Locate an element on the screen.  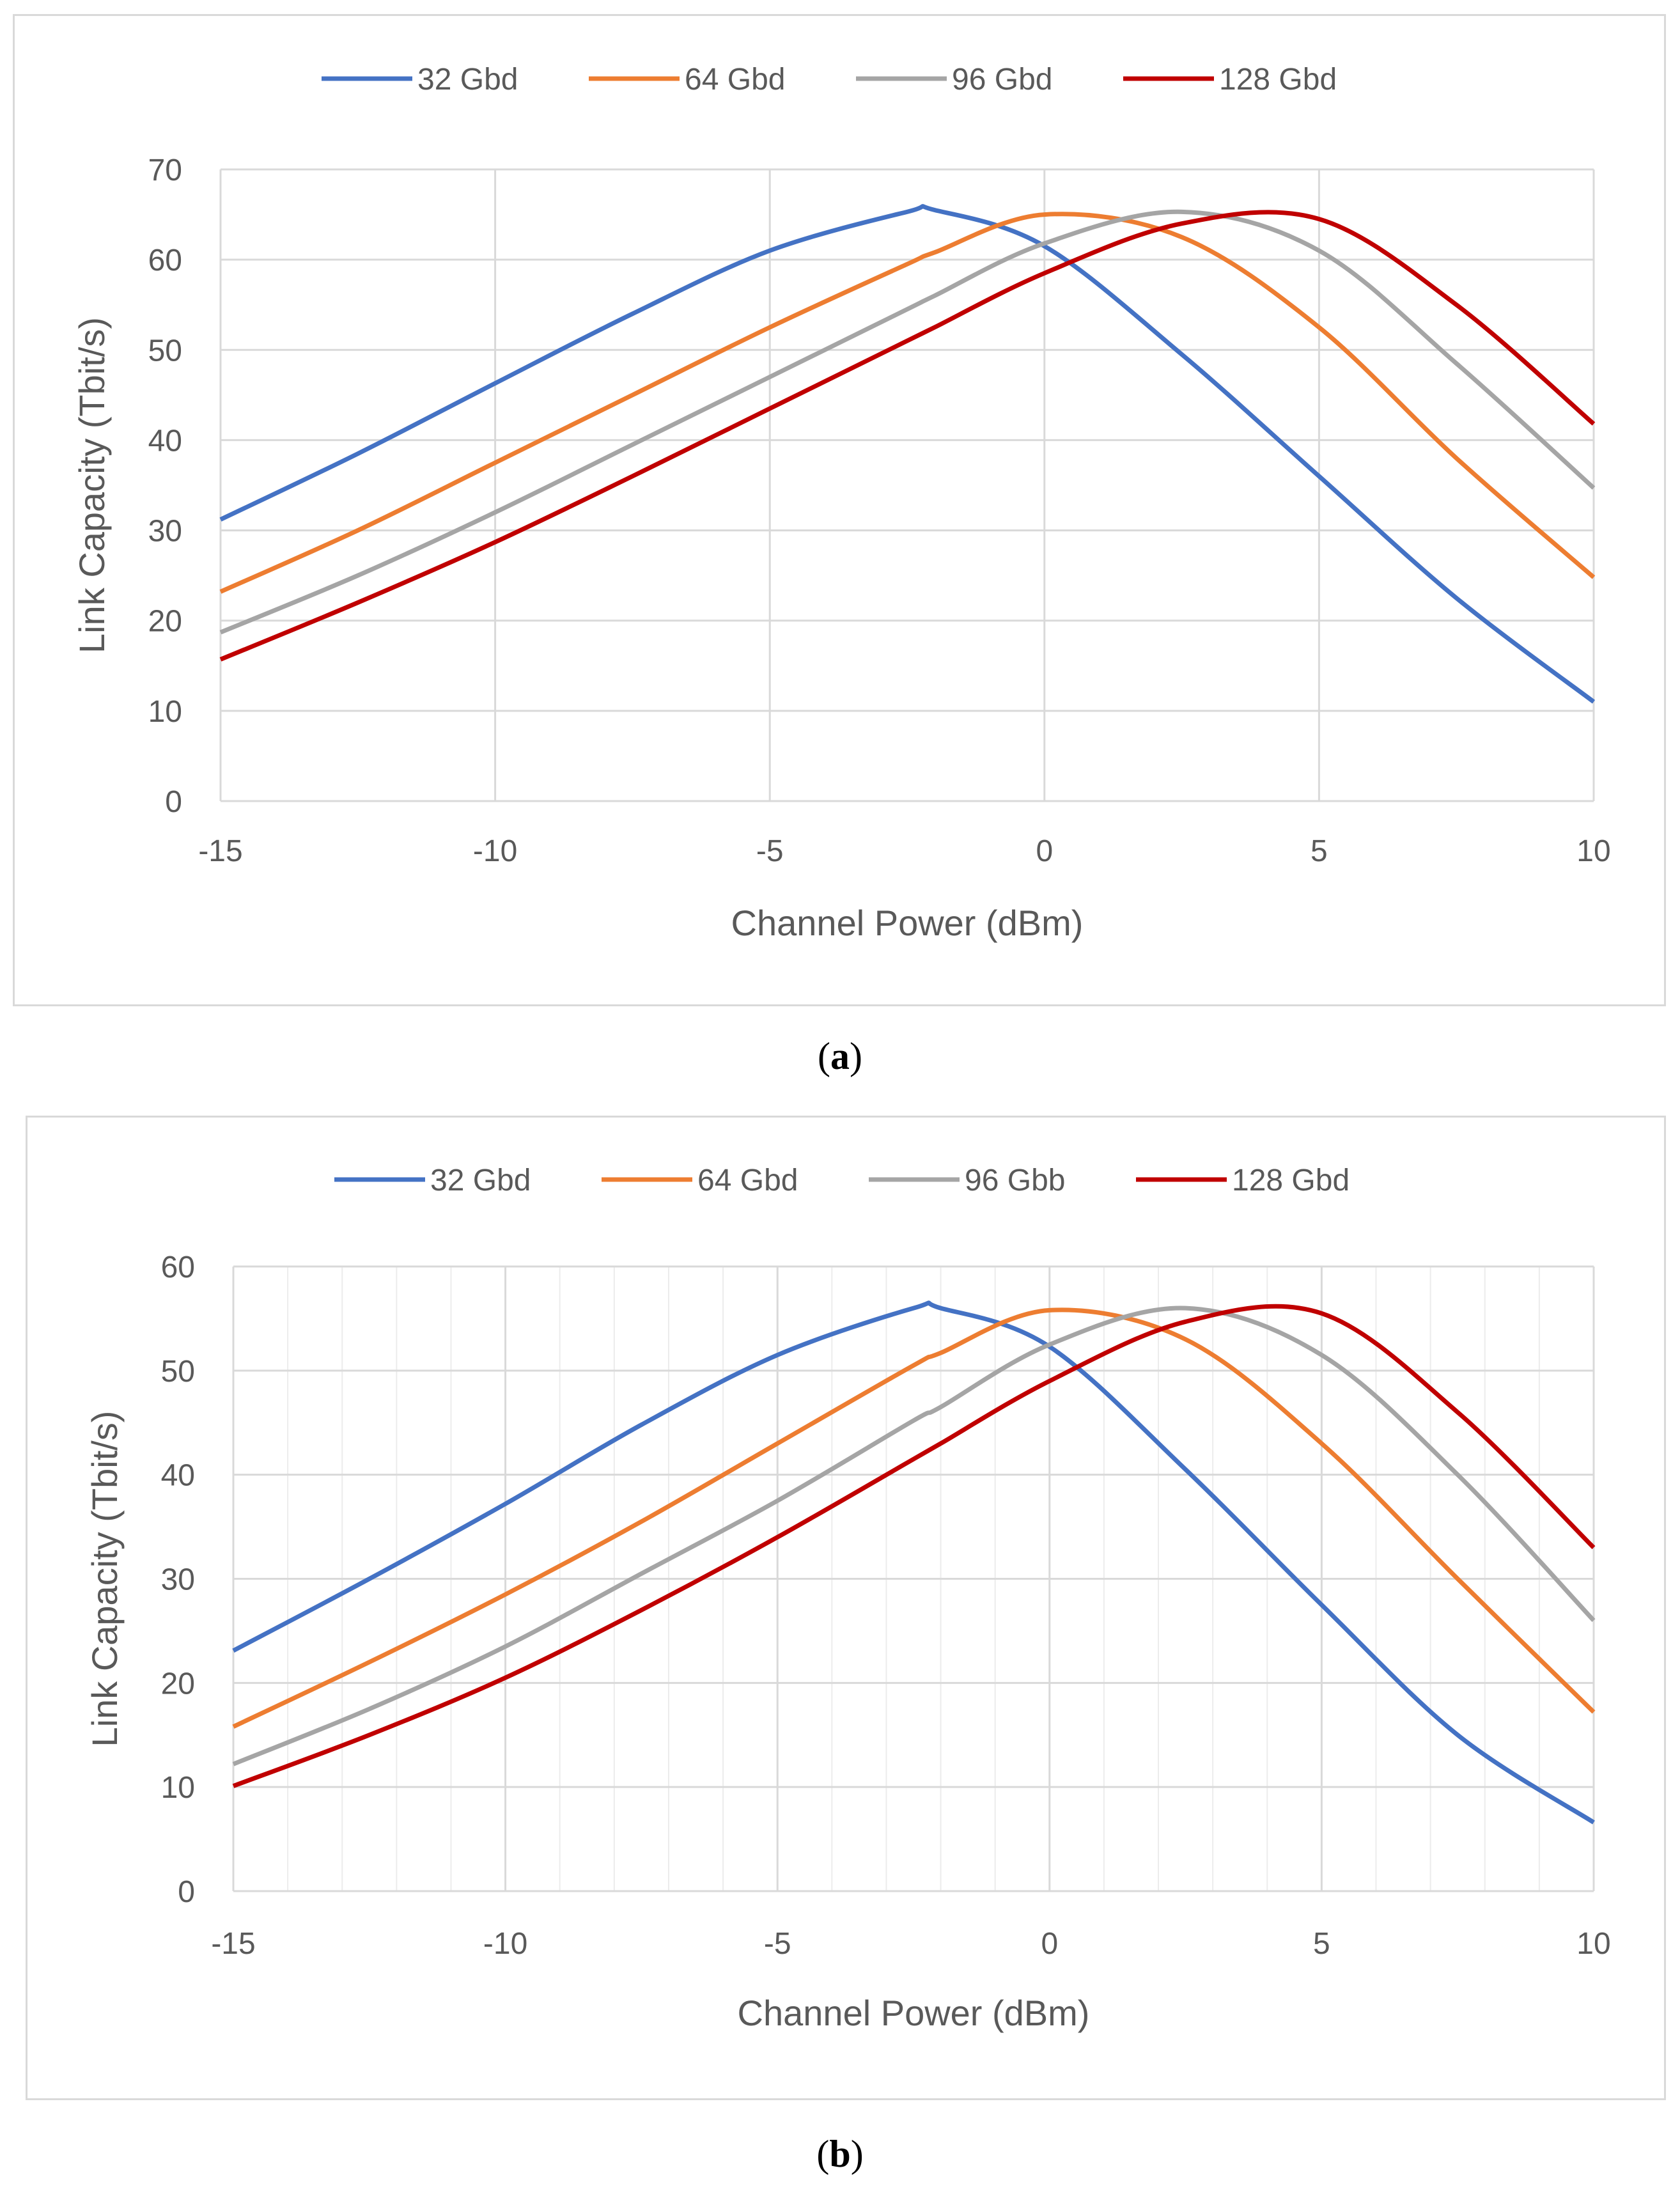
chart-b-x-tick-label: 10 is located at coordinates (1593, 1944).